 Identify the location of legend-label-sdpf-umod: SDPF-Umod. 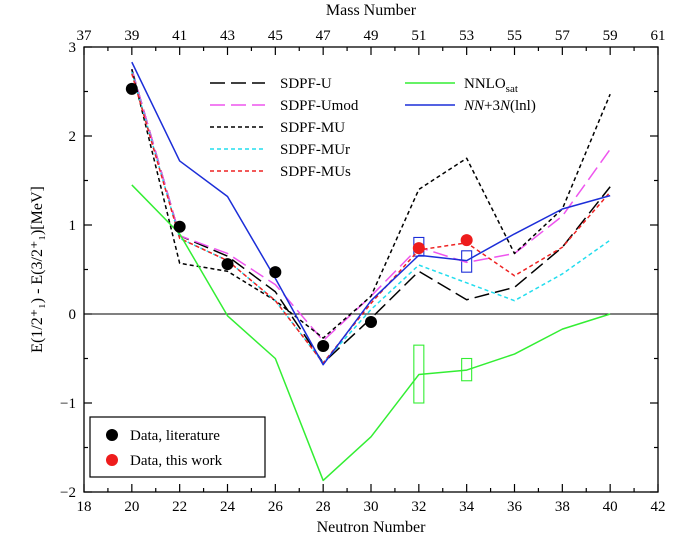
(319, 106).